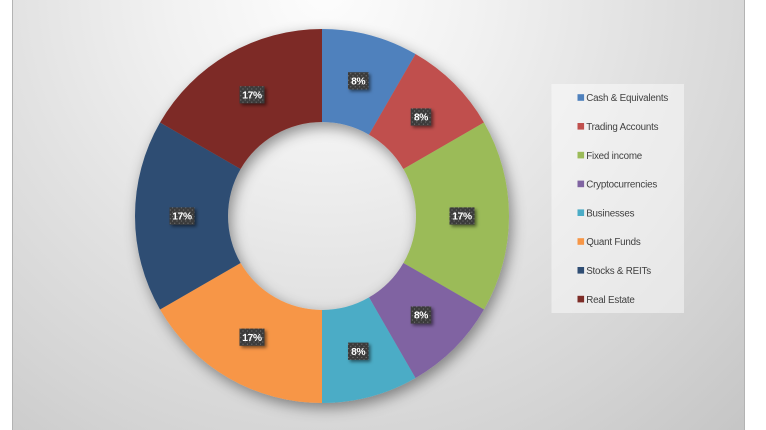  Describe the element at coordinates (618, 271) in the screenshot. I see `svg-text: Stocks & REITs` at that location.